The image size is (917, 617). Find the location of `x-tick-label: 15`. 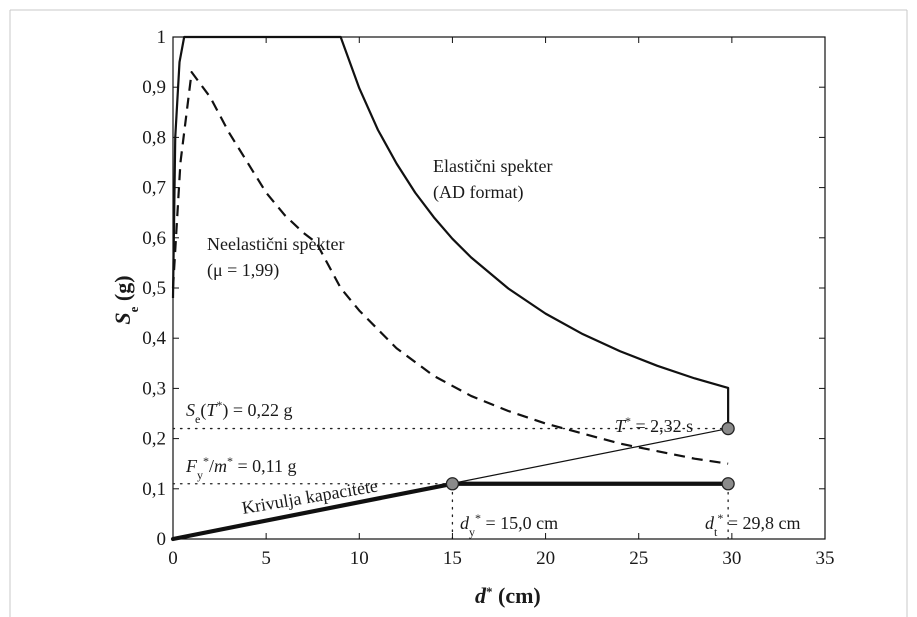

x-tick-label: 15 is located at coordinates (452, 558).